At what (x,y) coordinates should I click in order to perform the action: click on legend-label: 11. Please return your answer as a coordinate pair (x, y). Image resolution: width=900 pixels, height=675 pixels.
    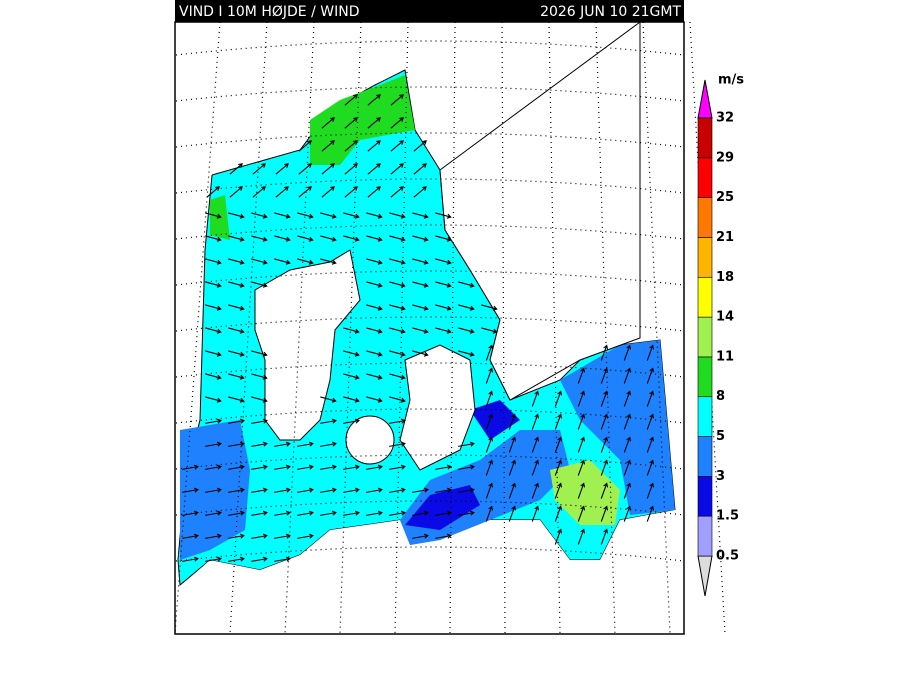
    Looking at the image, I should click on (725, 356).